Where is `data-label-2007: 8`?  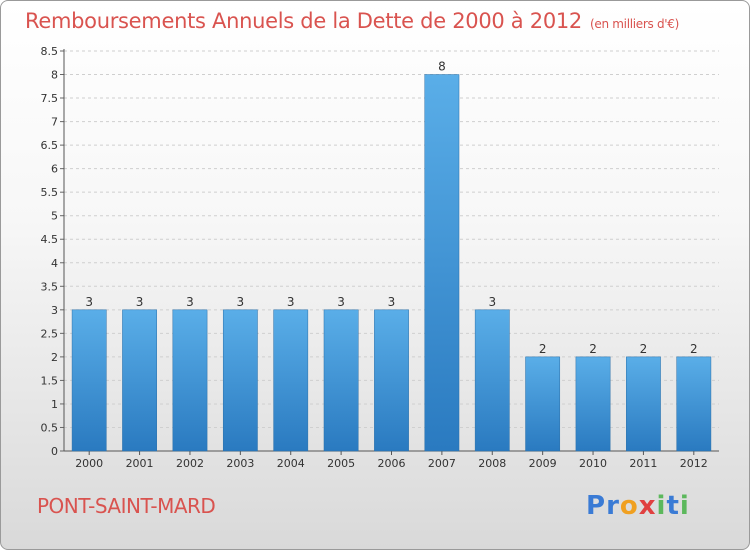
data-label-2007: 8 is located at coordinates (442, 67).